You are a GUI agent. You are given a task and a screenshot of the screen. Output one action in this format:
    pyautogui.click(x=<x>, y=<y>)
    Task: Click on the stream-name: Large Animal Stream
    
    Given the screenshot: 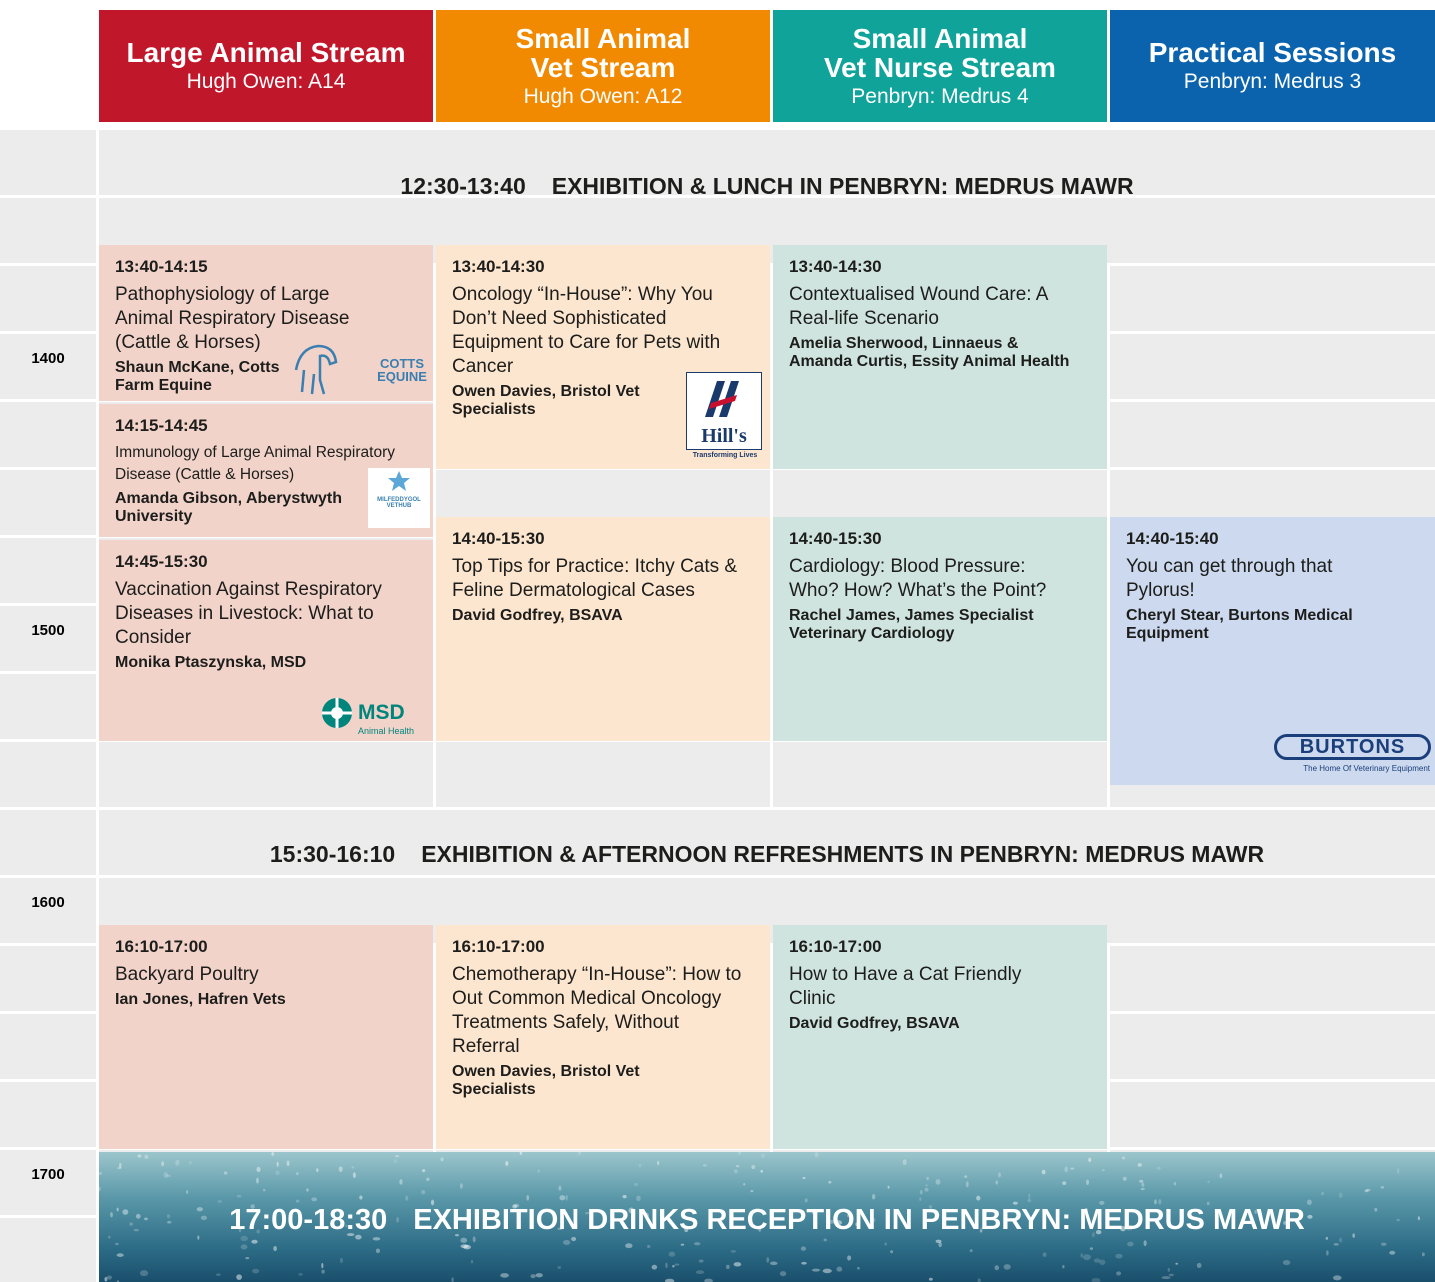 What is the action you would take?
    pyautogui.click(x=266, y=52)
    